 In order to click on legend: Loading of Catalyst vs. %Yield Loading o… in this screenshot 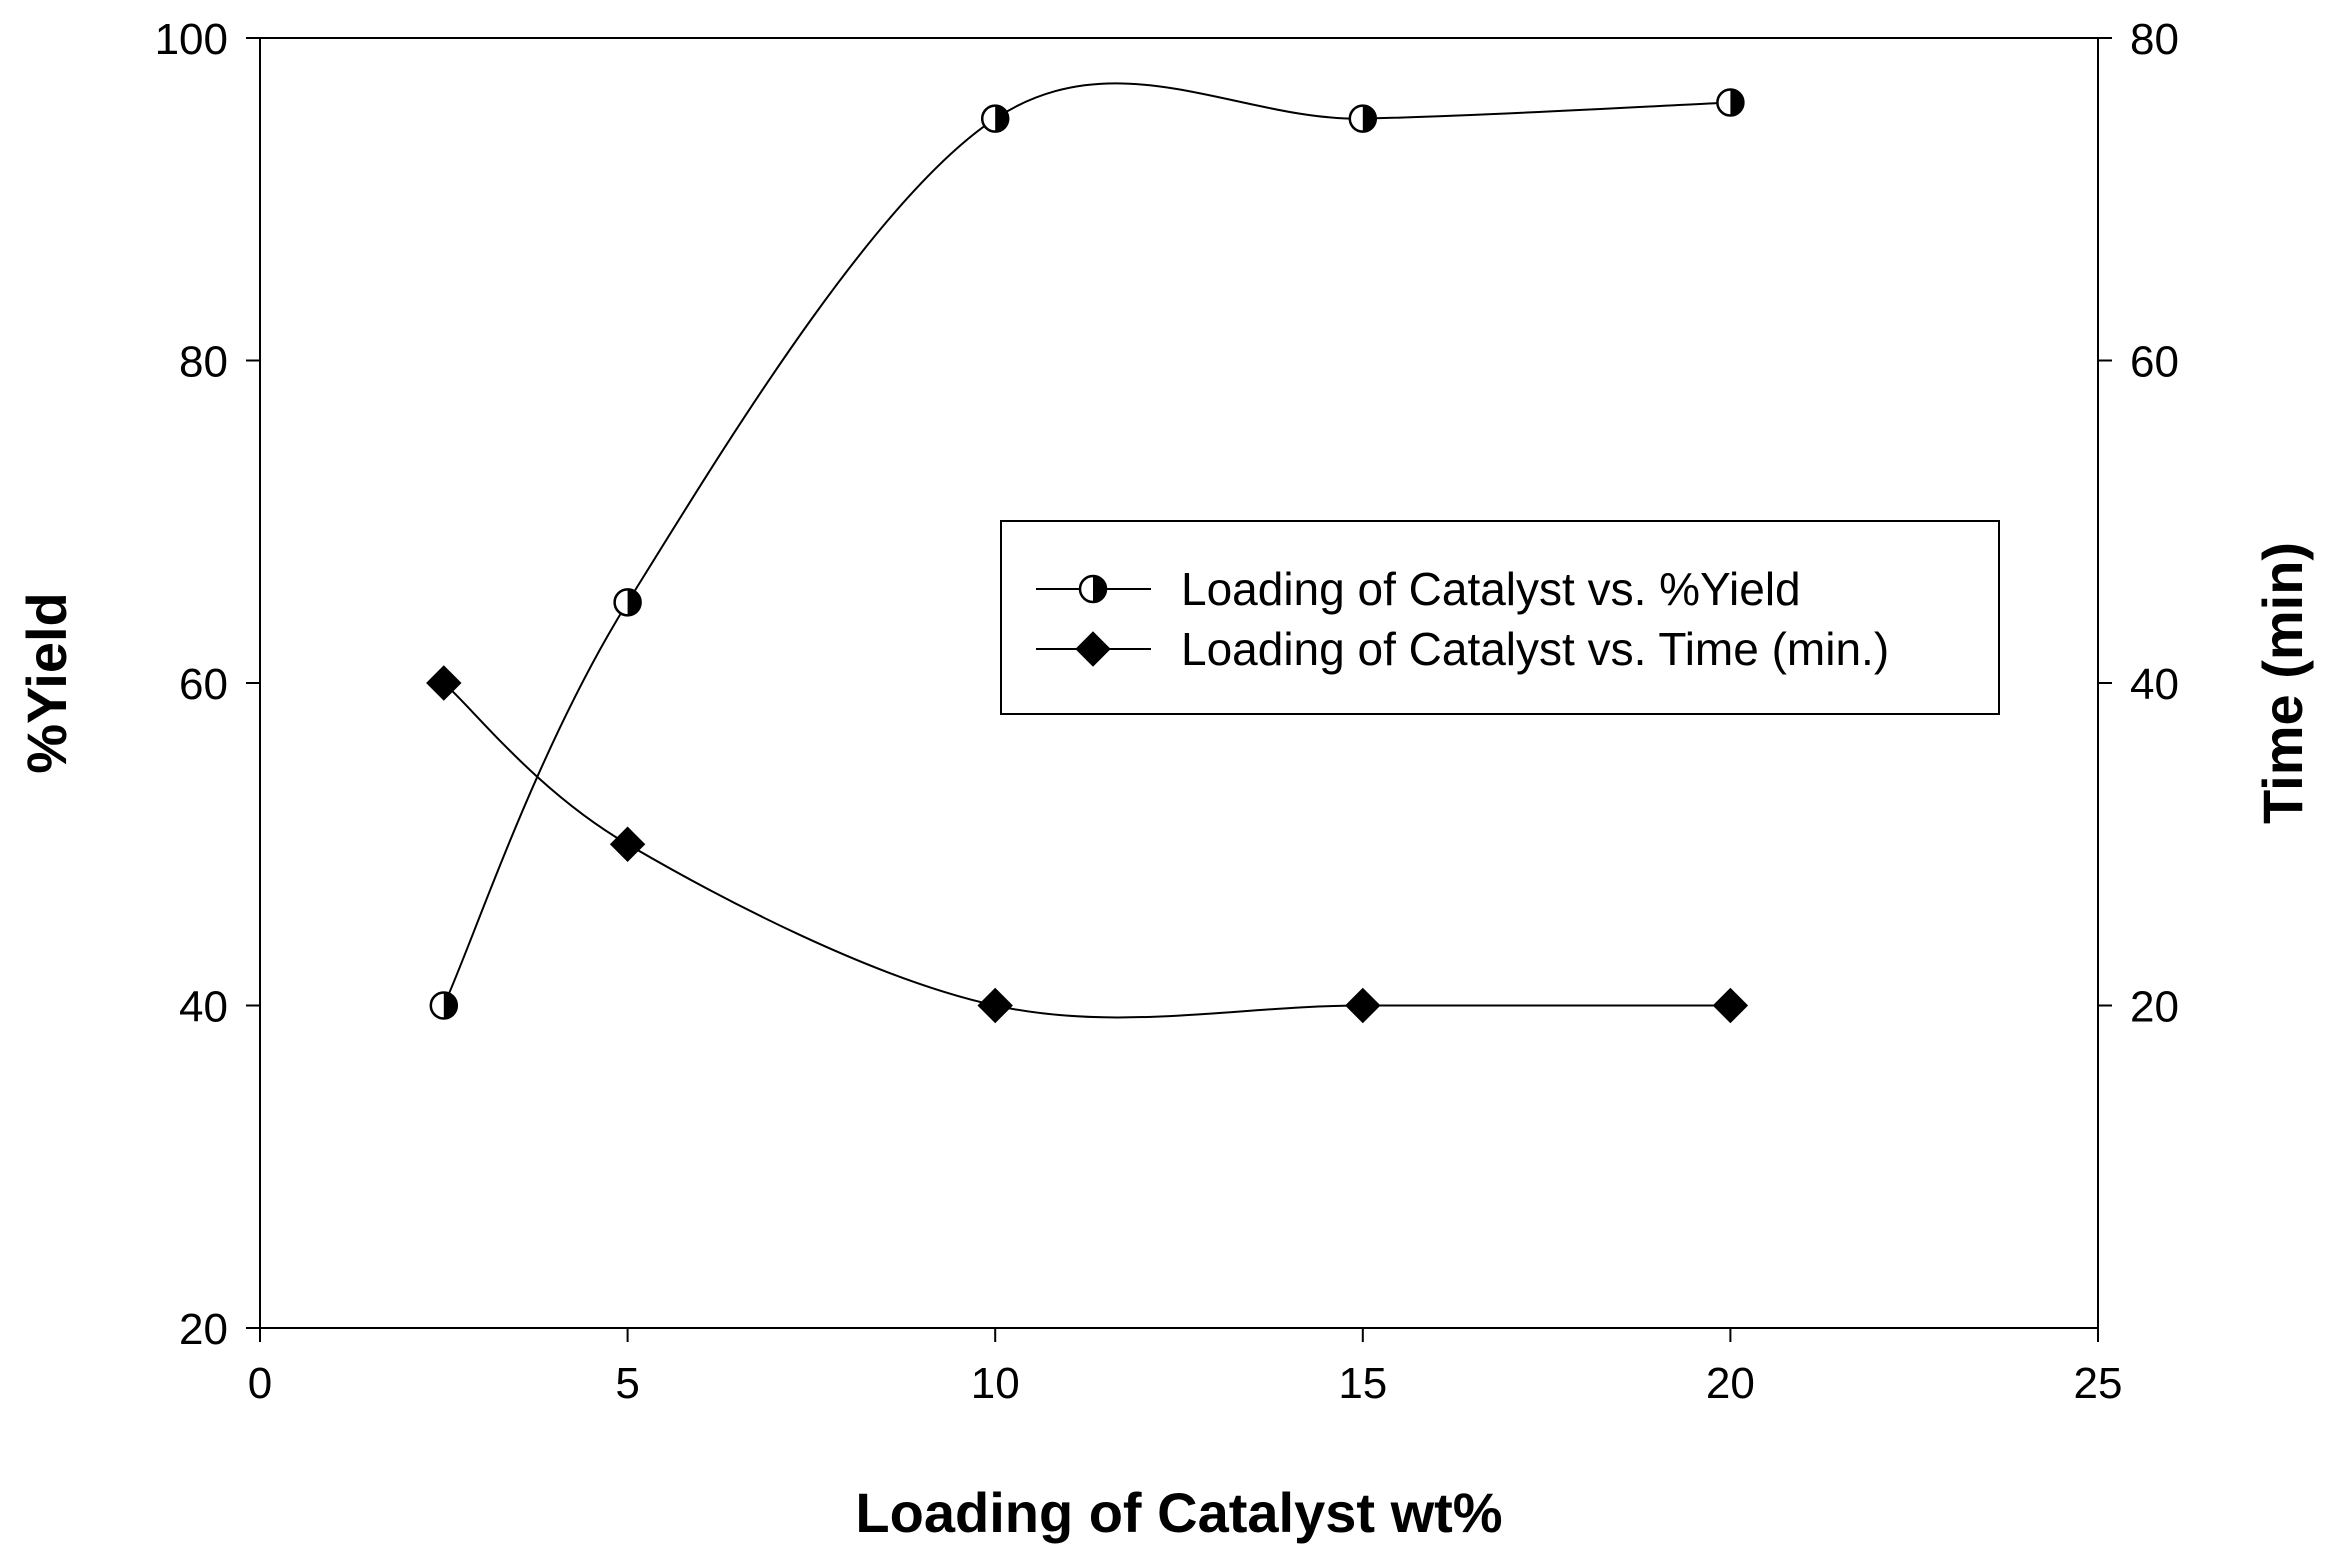, I will do `click(1500, 617)`.